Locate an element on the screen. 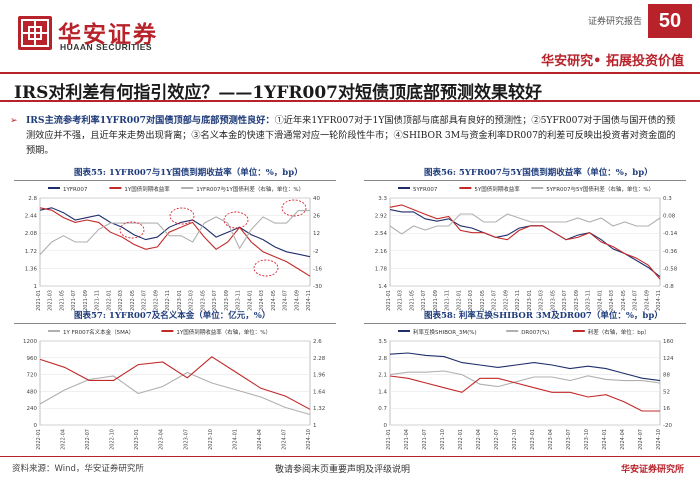  x-tick-label: 2023-05 is located at coordinates (203, 300).